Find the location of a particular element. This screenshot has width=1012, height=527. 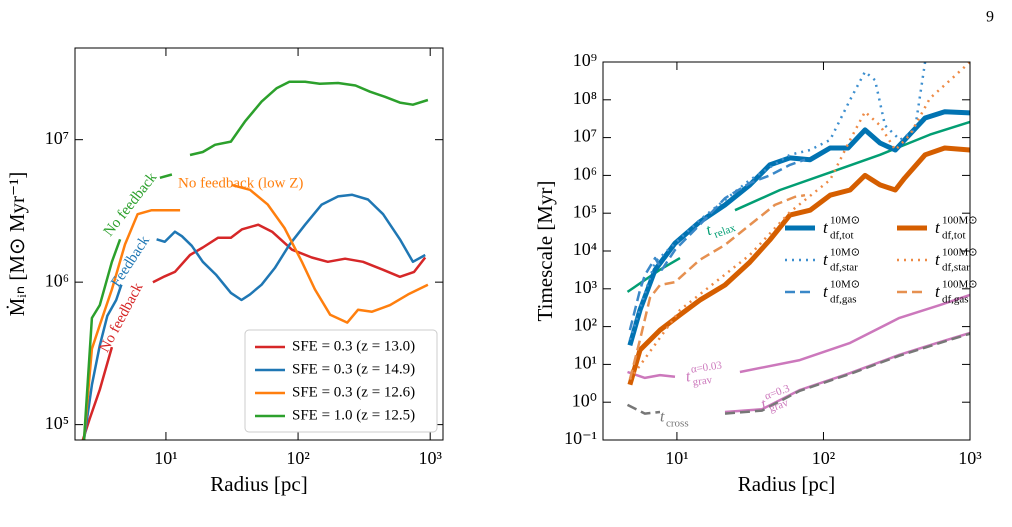

annotation-sub: grav is located at coordinates (703, 381).